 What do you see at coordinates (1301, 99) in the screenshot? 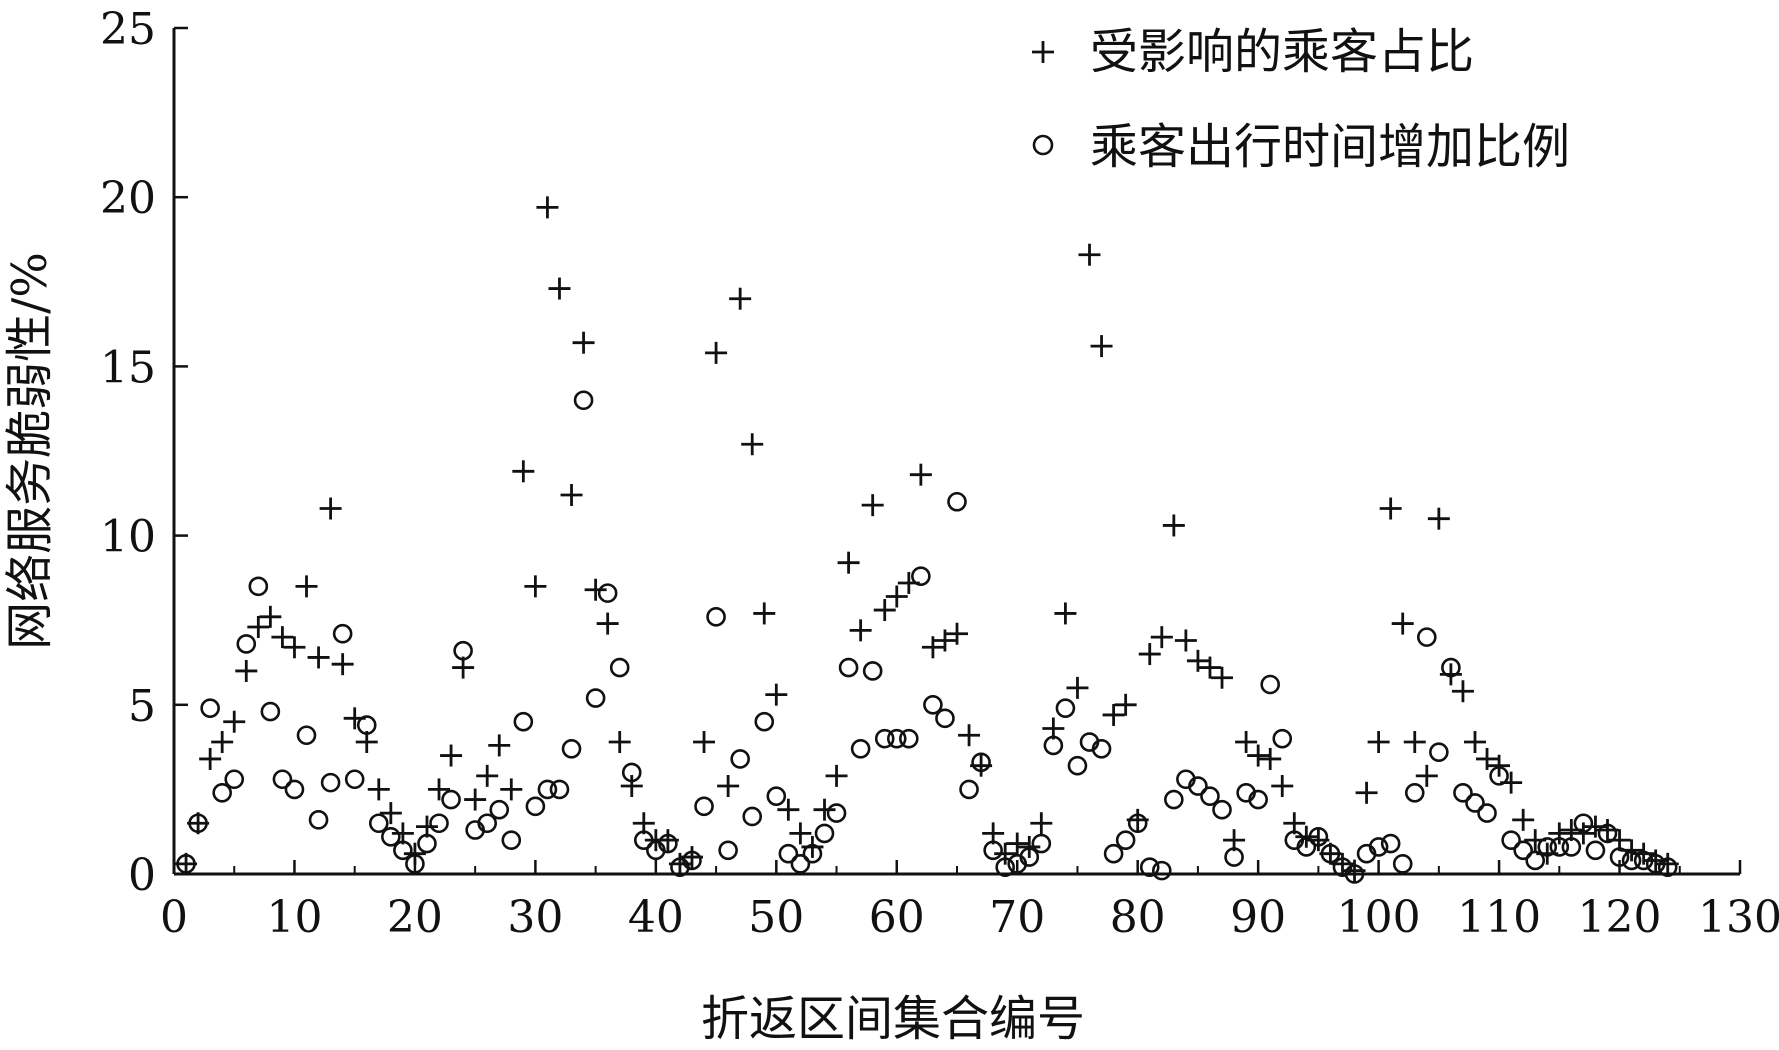
I see `legend: 受影响的乘客占比 乘客出行时间增加比例` at bounding box center [1301, 99].